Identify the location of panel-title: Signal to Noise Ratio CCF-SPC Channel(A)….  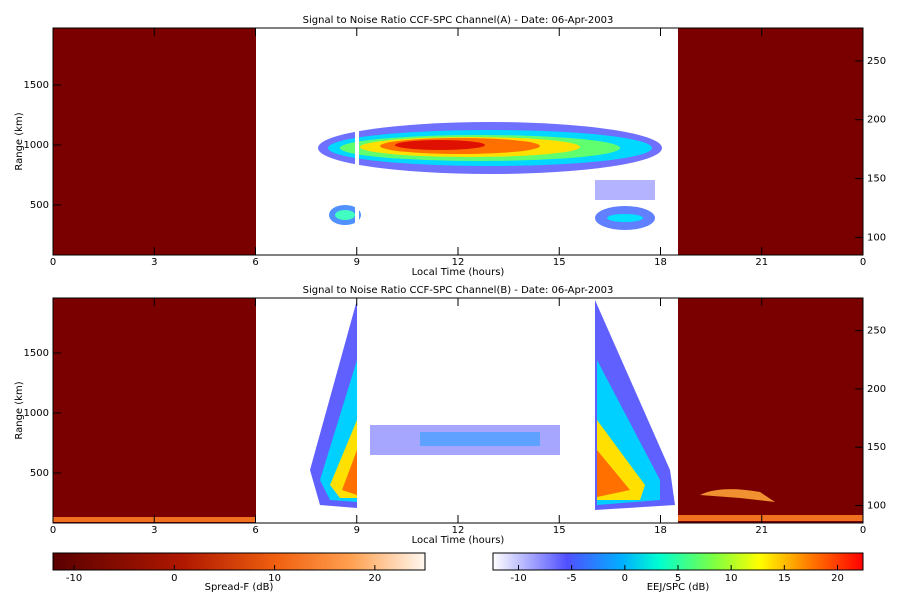
(458, 20).